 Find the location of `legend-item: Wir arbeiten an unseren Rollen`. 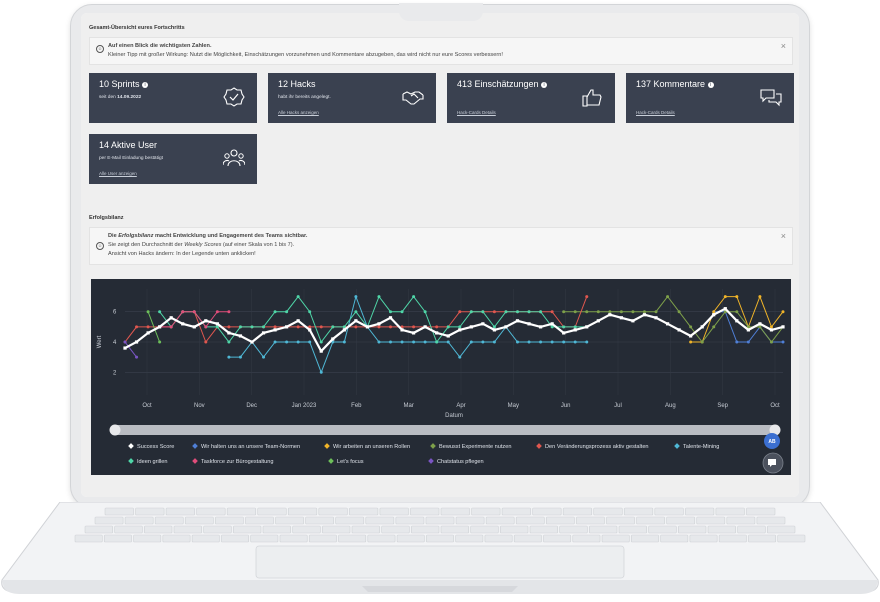

legend-item: Wir arbeiten an unseren Rollen is located at coordinates (371, 447).